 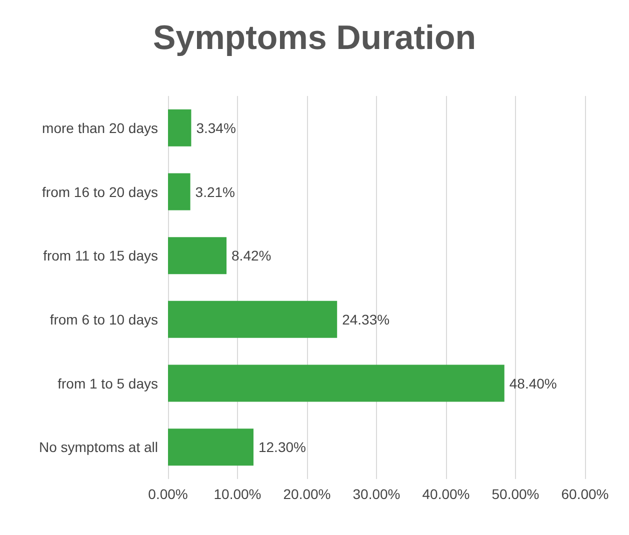 I want to click on chart-title: Symptoms Duration, so click(x=314, y=38).